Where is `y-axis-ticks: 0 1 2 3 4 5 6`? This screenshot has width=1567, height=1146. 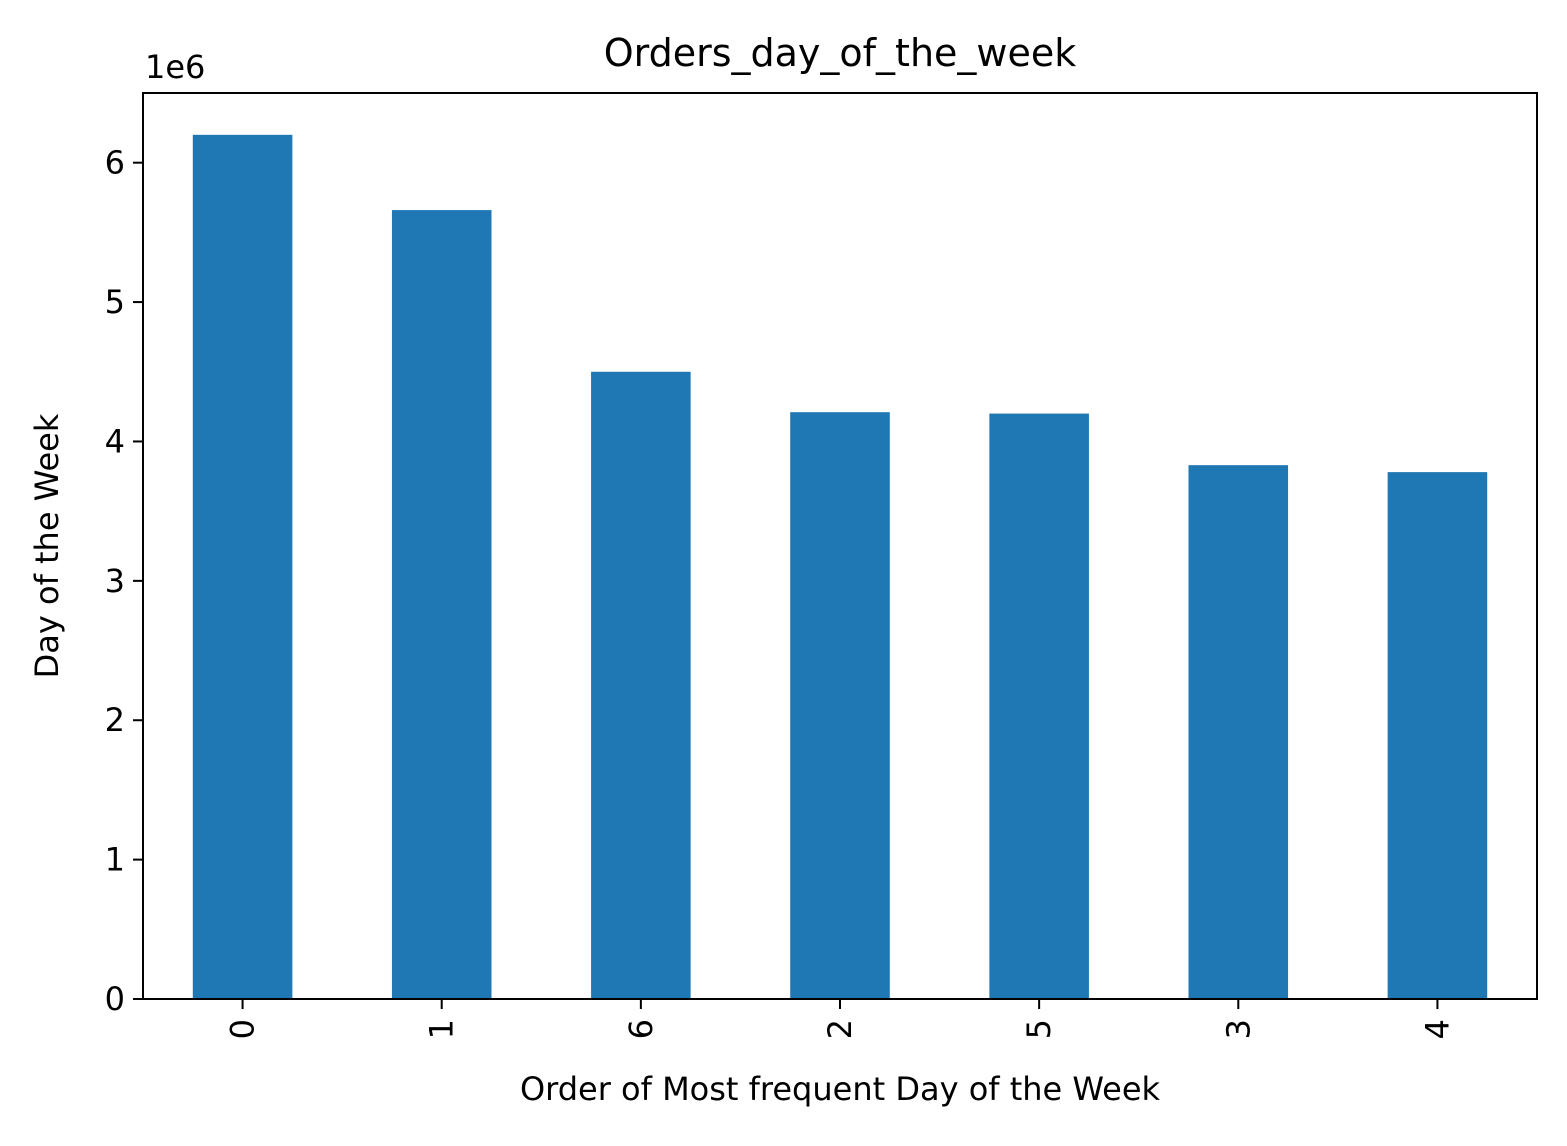
y-axis-ticks: 0 1 2 3 4 5 6 is located at coordinates (124, 581).